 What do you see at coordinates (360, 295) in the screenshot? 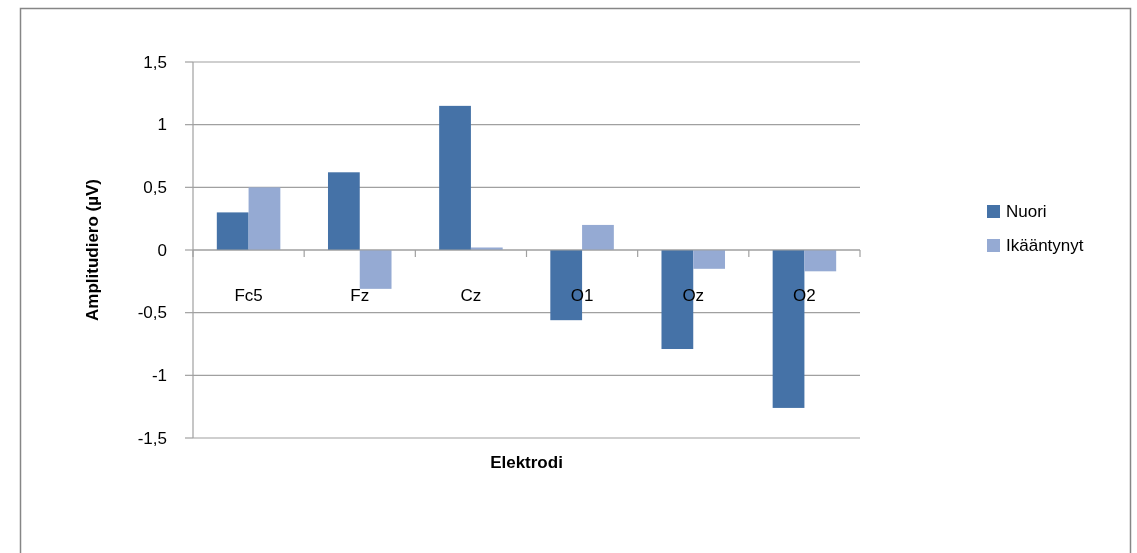
I see `x-tick-label: Fz` at bounding box center [360, 295].